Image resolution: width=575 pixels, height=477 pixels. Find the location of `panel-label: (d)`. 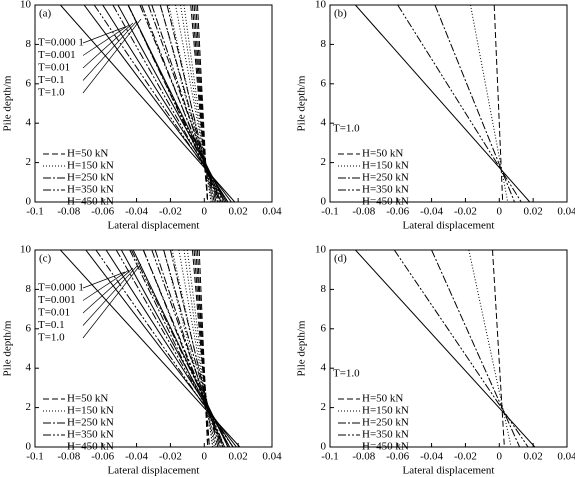

panel-label: (d) is located at coordinates (340, 259).